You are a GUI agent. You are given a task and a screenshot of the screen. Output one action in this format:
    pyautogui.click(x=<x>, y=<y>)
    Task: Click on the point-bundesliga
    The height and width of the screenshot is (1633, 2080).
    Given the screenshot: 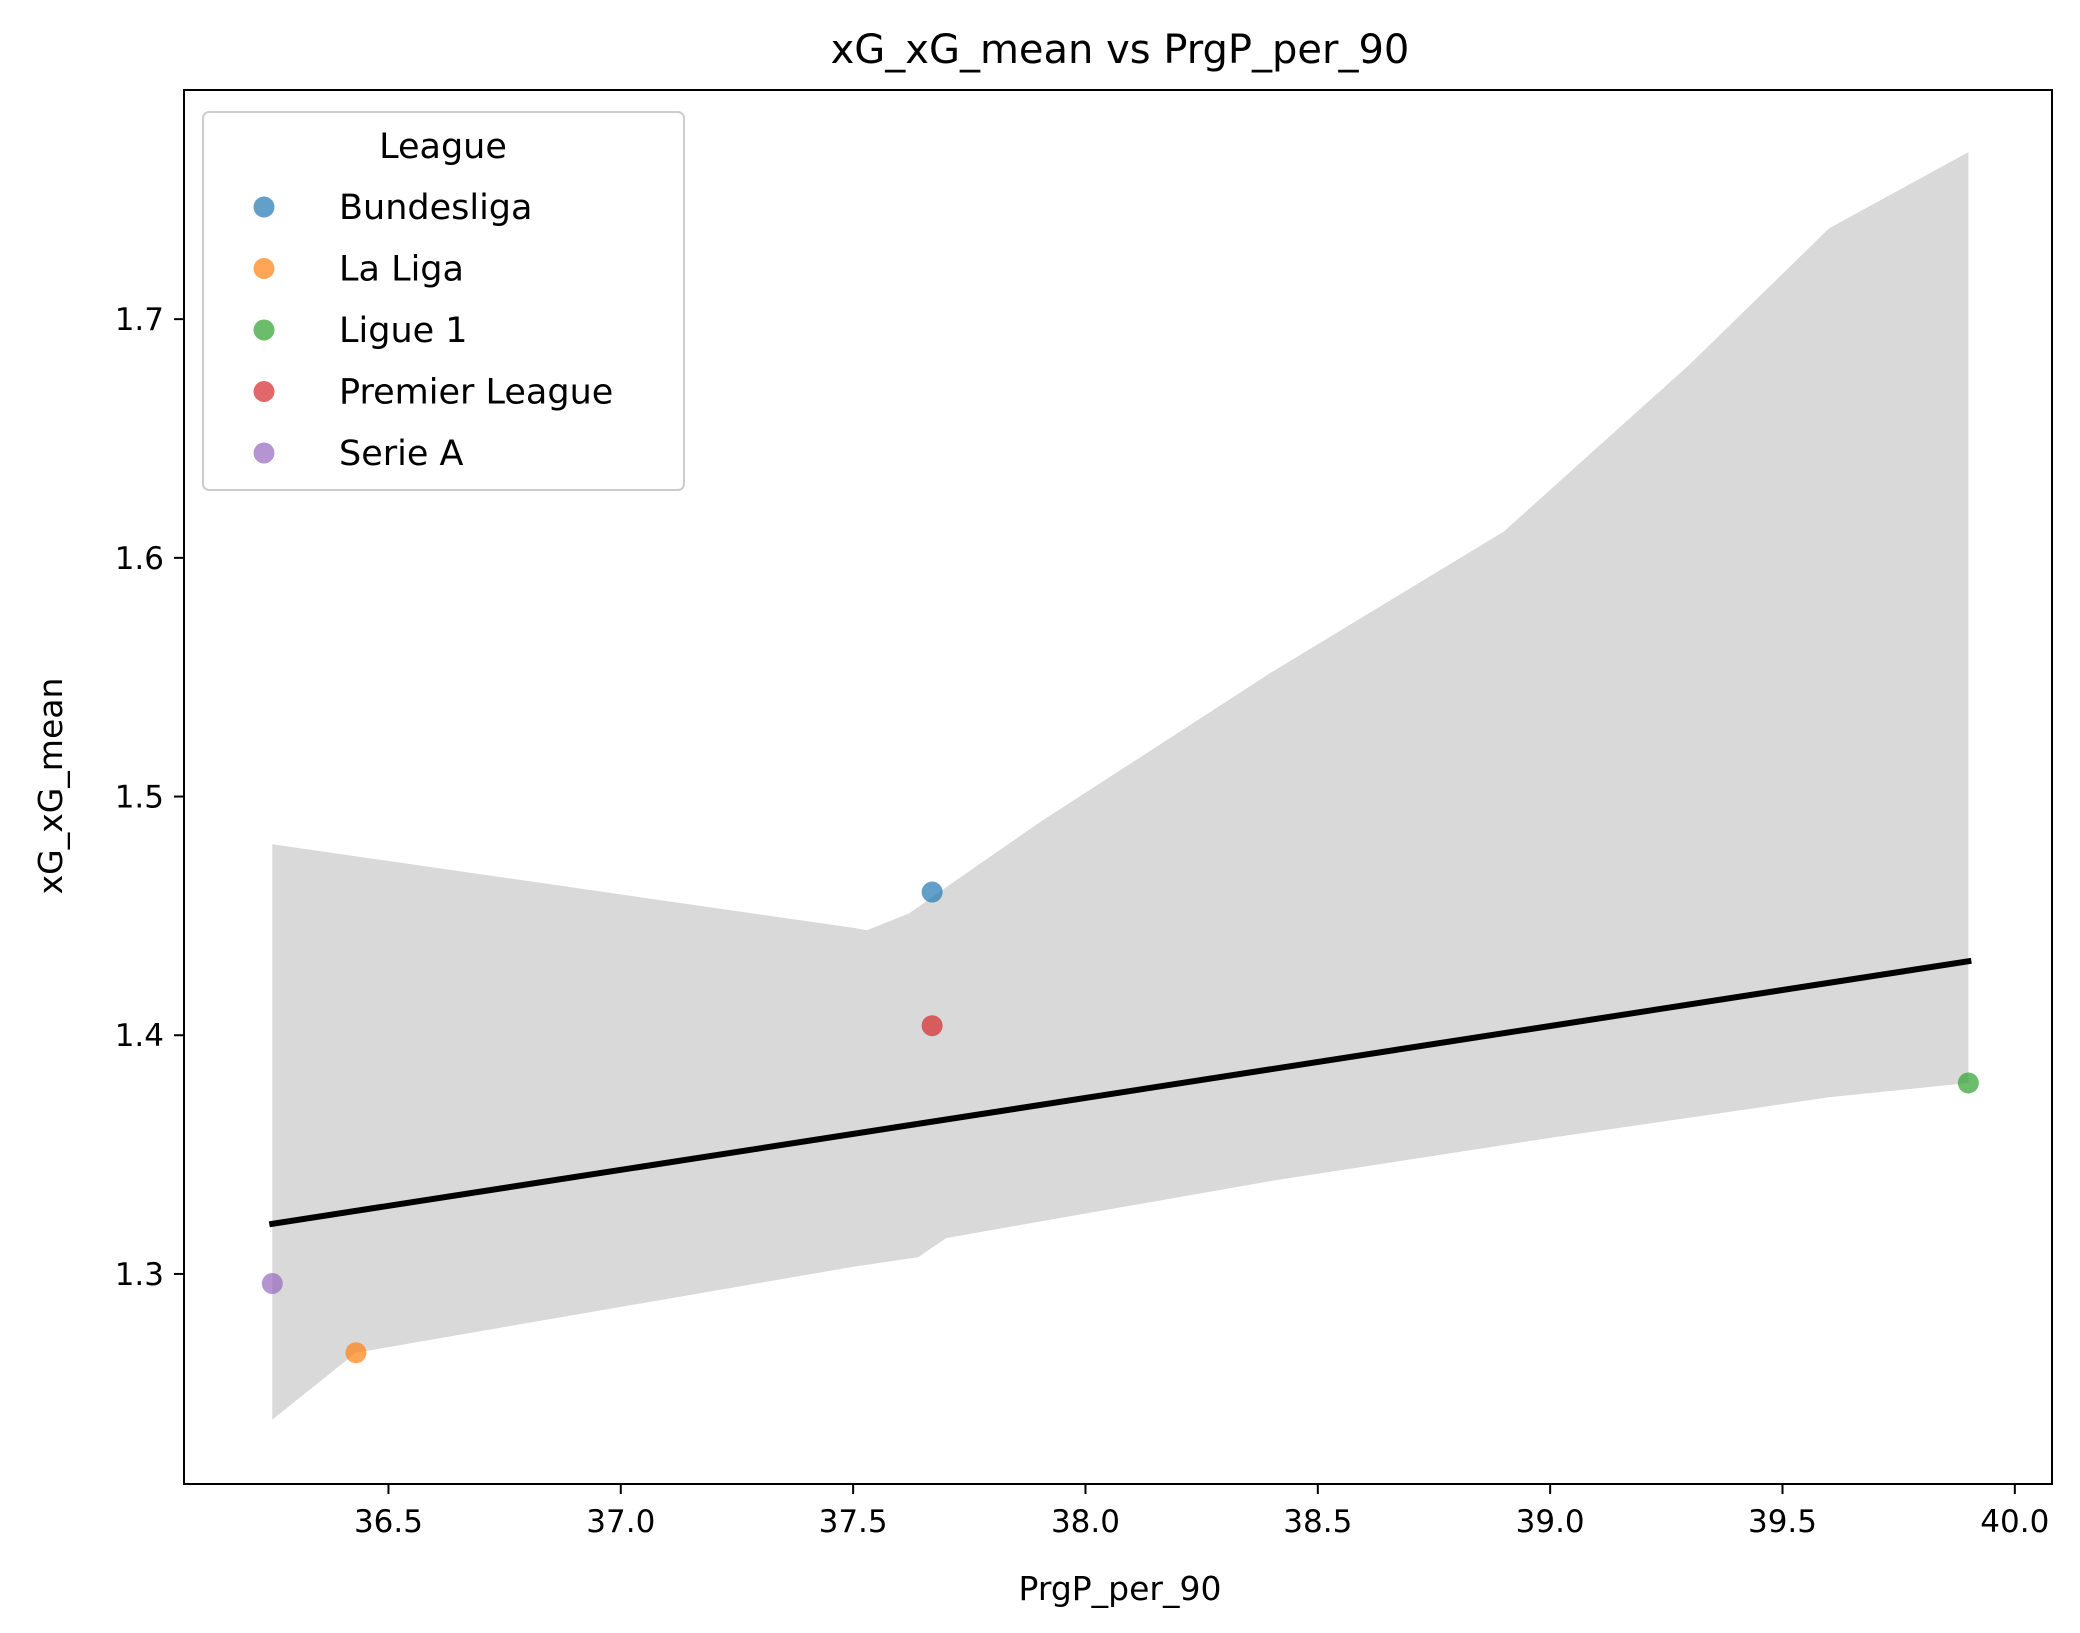 What is the action you would take?
    pyautogui.click(x=932, y=892)
    